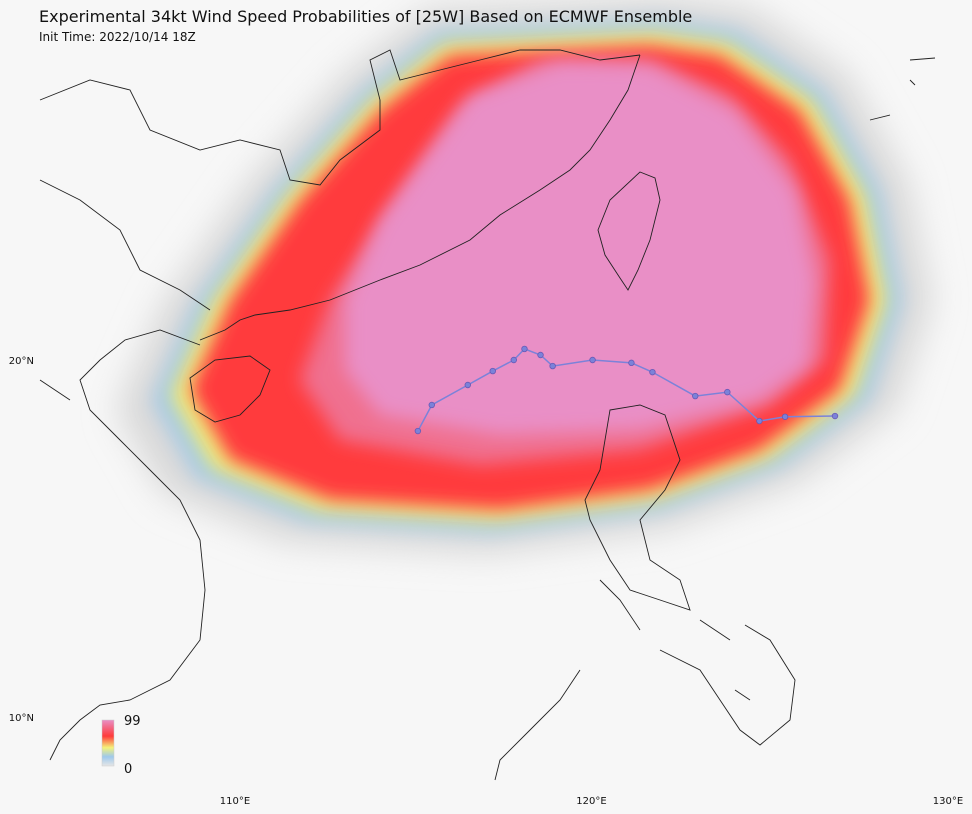 The height and width of the screenshot is (814, 972). I want to click on coast-luzon, so click(637, 507).